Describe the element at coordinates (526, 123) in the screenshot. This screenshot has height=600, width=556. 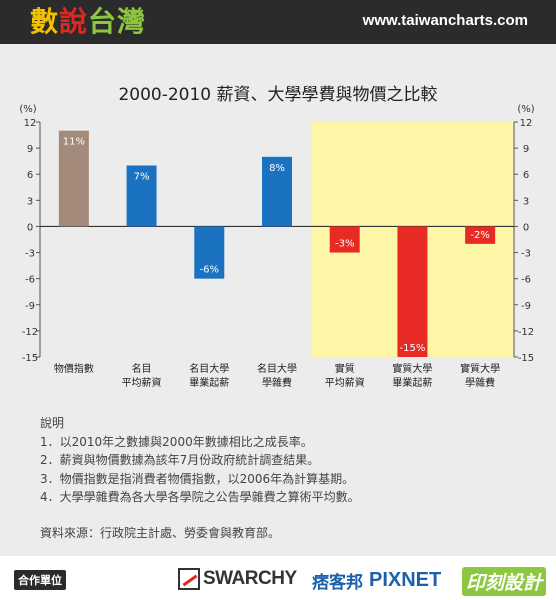
I see `y-tick-label-right: 12` at that location.